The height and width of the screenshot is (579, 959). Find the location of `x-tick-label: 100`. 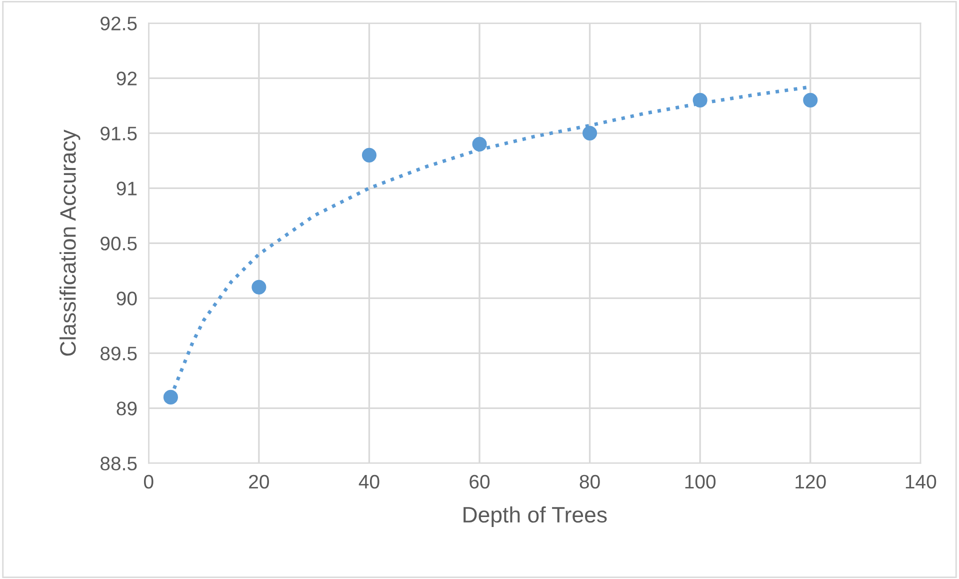

x-tick-label: 100 is located at coordinates (700, 481).